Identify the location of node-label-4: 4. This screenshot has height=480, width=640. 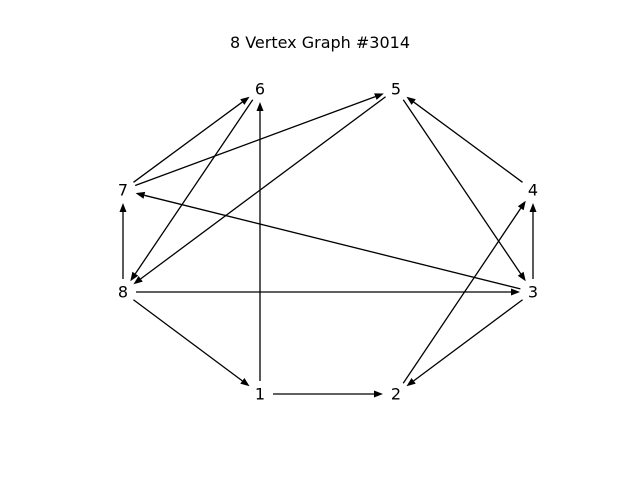
(533, 190).